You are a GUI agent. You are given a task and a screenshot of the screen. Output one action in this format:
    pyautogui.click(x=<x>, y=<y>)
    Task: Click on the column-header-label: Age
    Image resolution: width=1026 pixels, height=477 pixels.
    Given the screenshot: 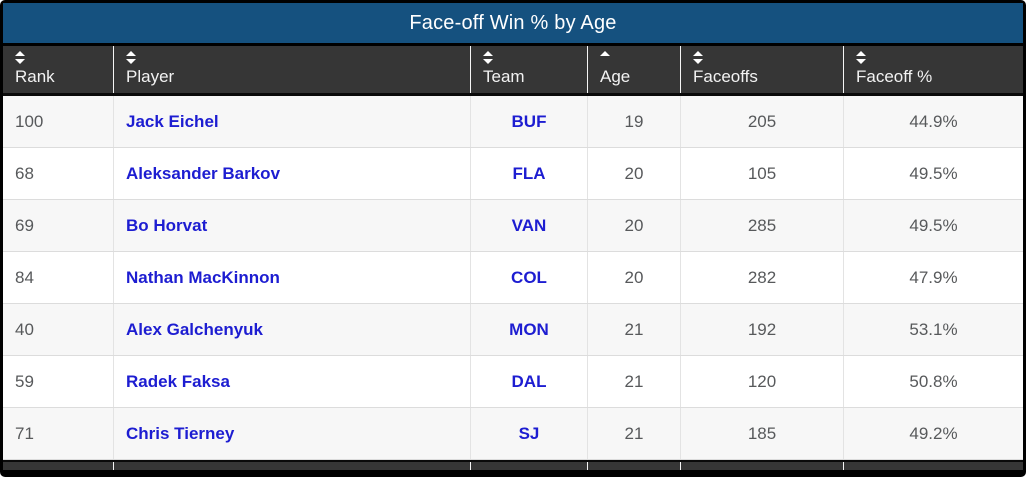 What is the action you would take?
    pyautogui.click(x=615, y=76)
    